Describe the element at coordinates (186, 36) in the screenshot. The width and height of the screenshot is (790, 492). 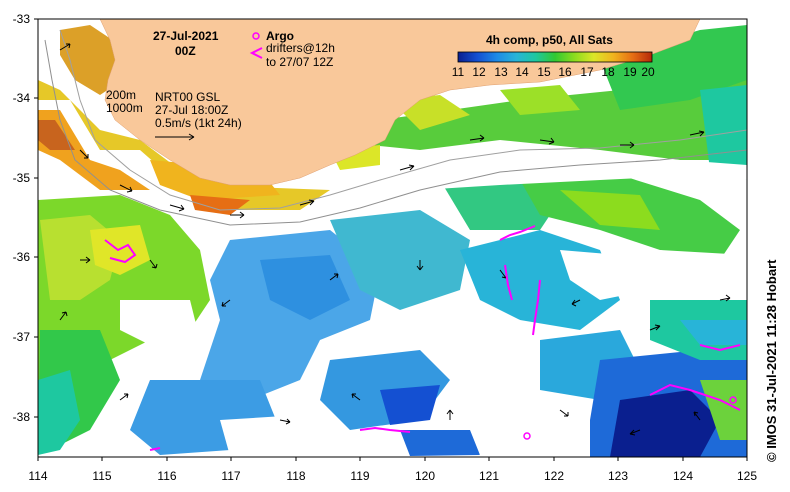
I see `map-date: 27-Jul-2021` at that location.